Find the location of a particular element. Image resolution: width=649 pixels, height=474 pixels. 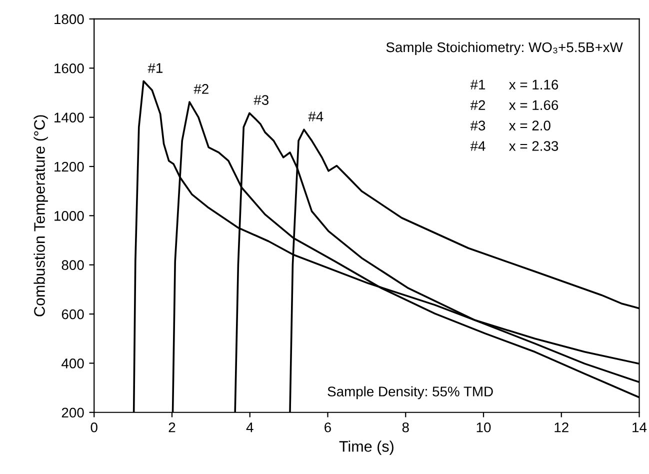

x-tick-label: 8 is located at coordinates (405, 427).